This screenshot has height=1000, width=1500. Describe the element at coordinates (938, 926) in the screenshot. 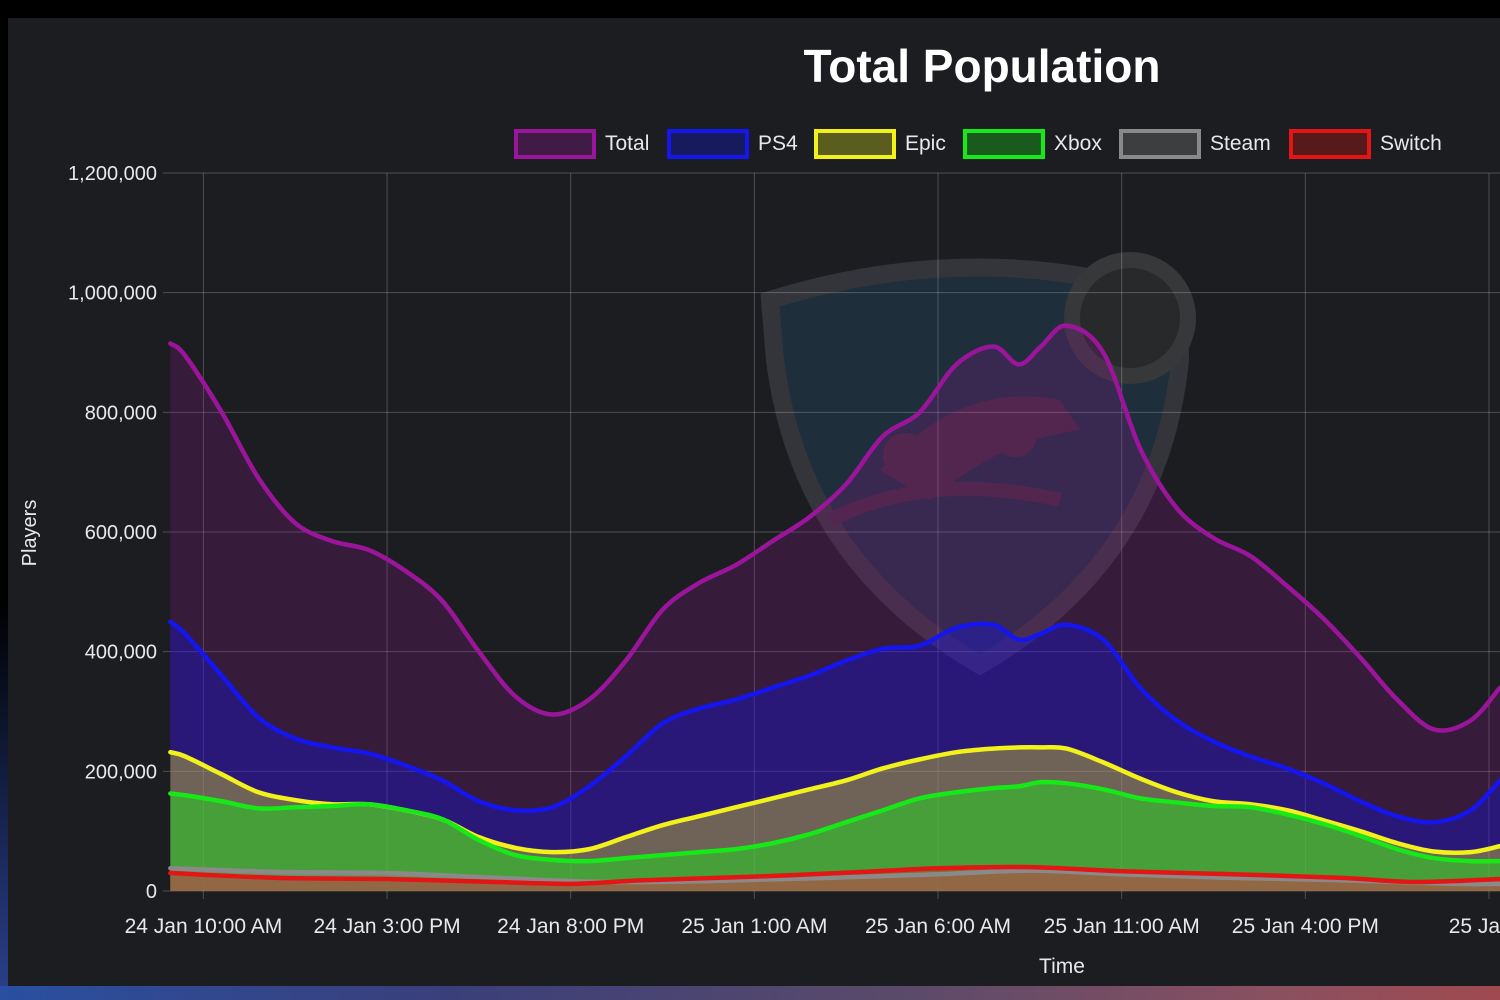

I see `x-tick-label: 25 Jan 6:00 AM` at that location.